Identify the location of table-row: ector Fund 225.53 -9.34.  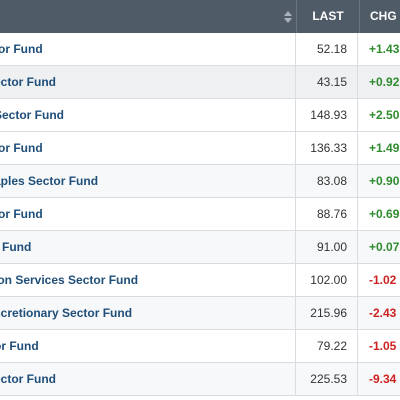
(200, 379).